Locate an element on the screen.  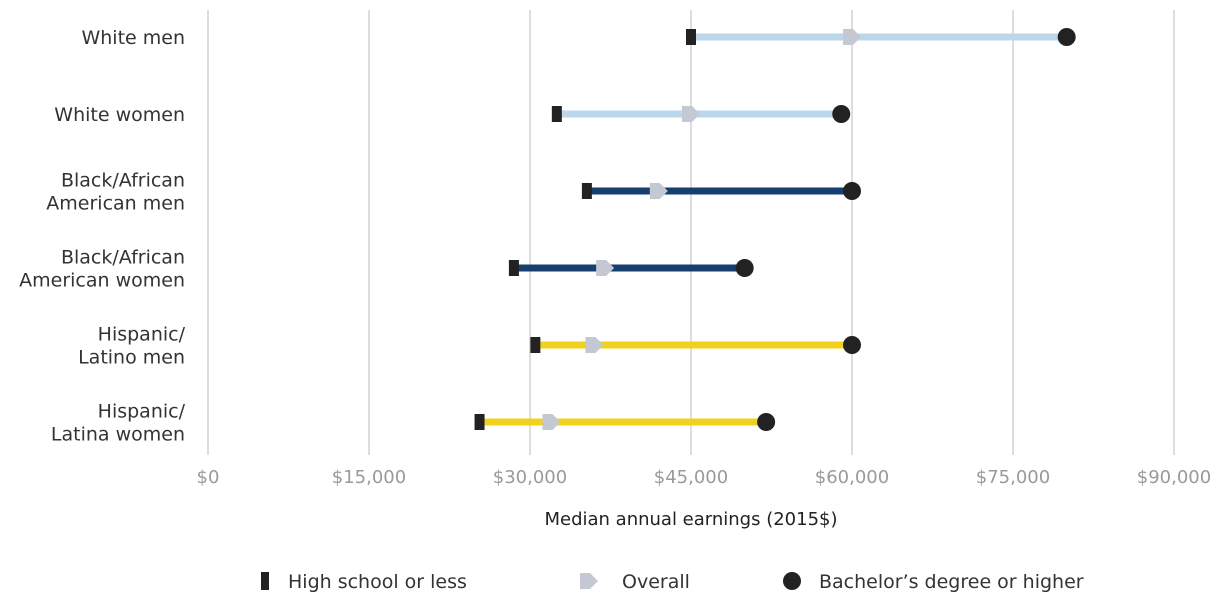
category-row: White women is located at coordinates (452, 115).